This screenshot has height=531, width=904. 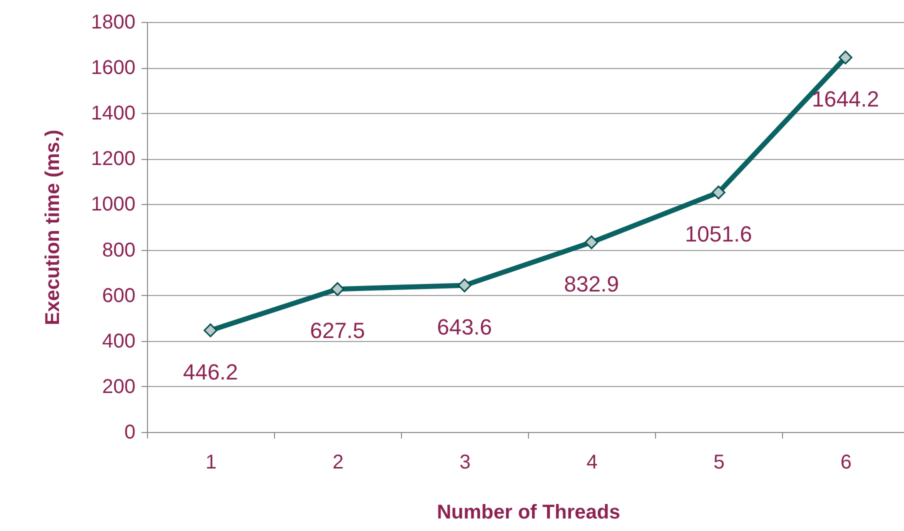 I want to click on y-tick-label: 1800, so click(x=113, y=23).